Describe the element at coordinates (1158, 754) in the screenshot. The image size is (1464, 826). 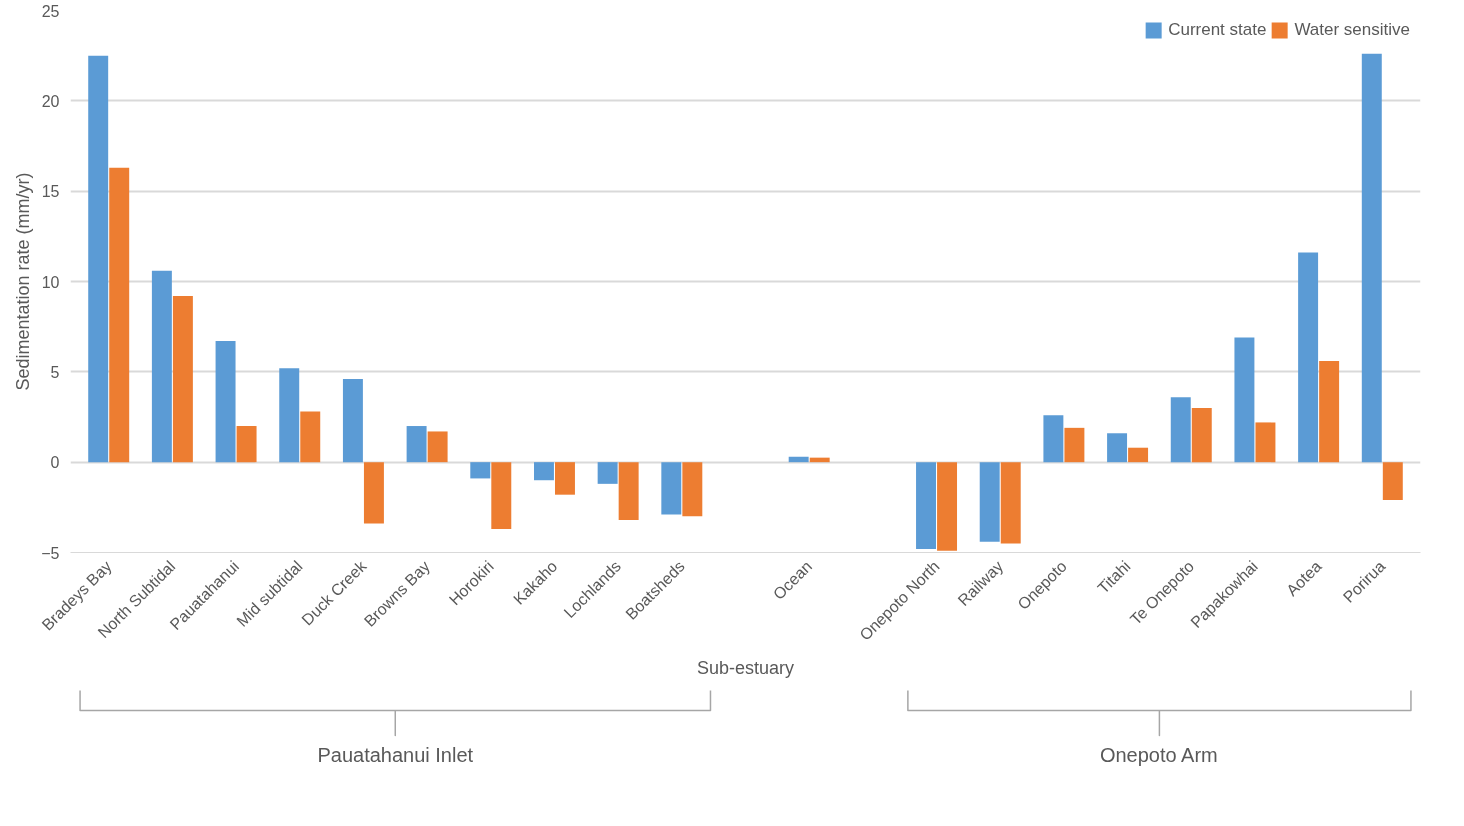
I see `text: Onepoto Arm` at that location.